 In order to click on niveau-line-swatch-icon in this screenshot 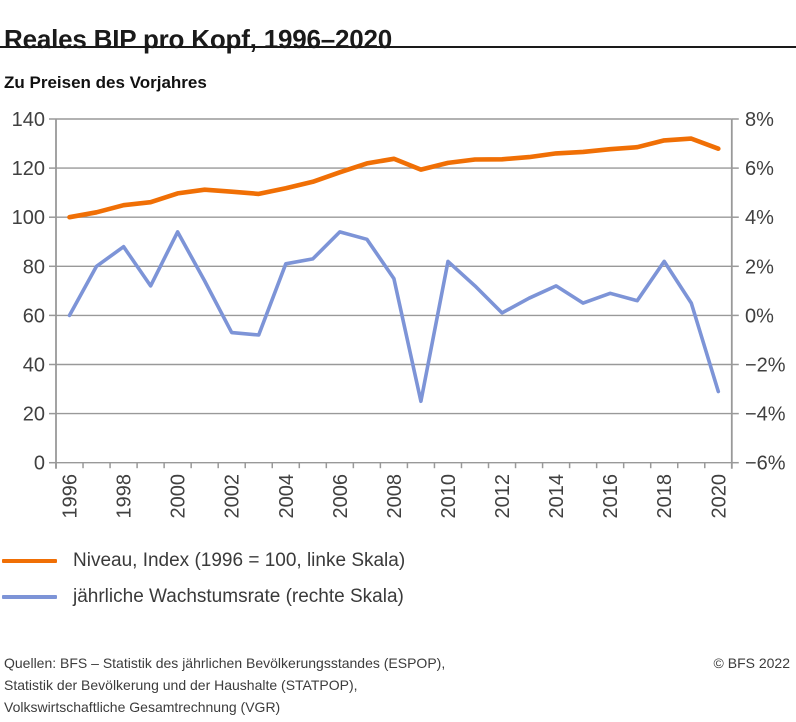, I will do `click(29, 561)`.